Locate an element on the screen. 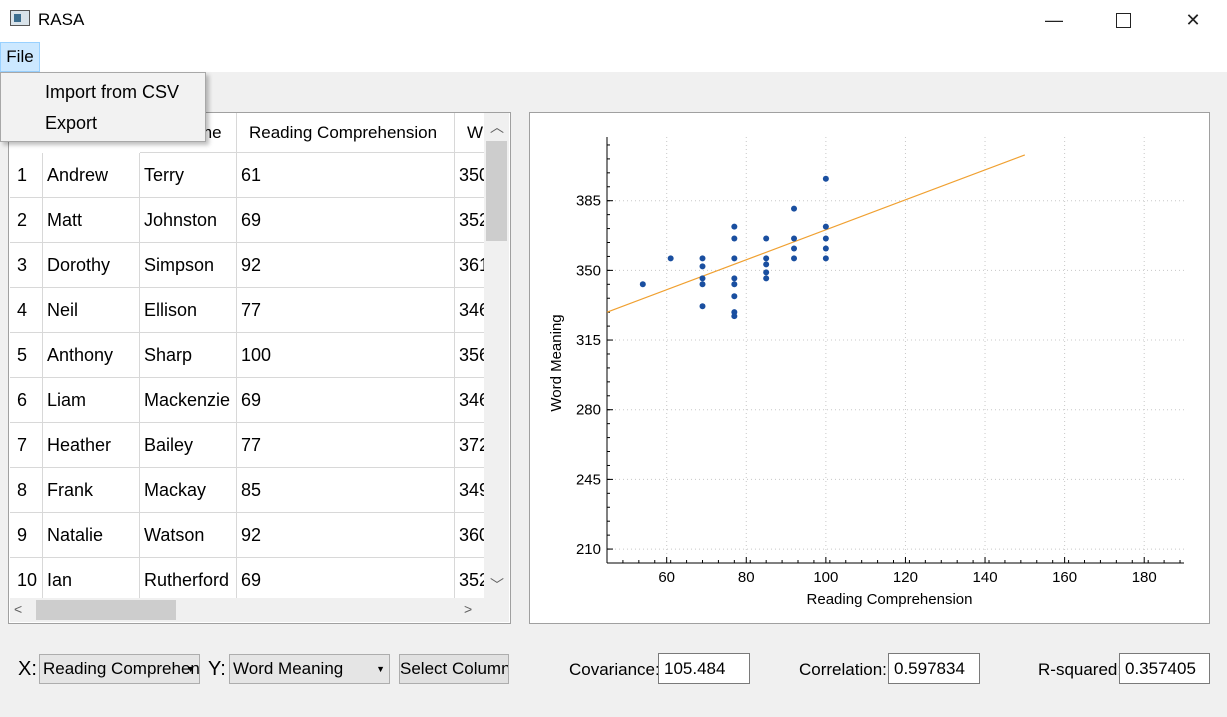 The width and height of the screenshot is (1227, 717). y-tick-label: 210 is located at coordinates (588, 549).